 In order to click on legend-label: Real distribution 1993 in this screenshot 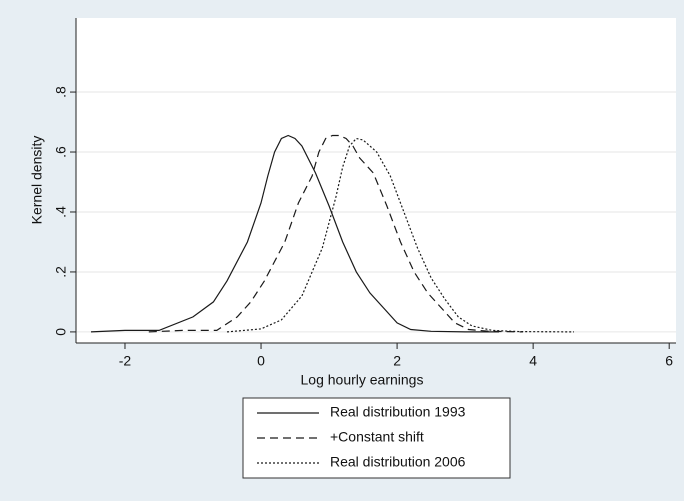, I will do `click(398, 412)`.